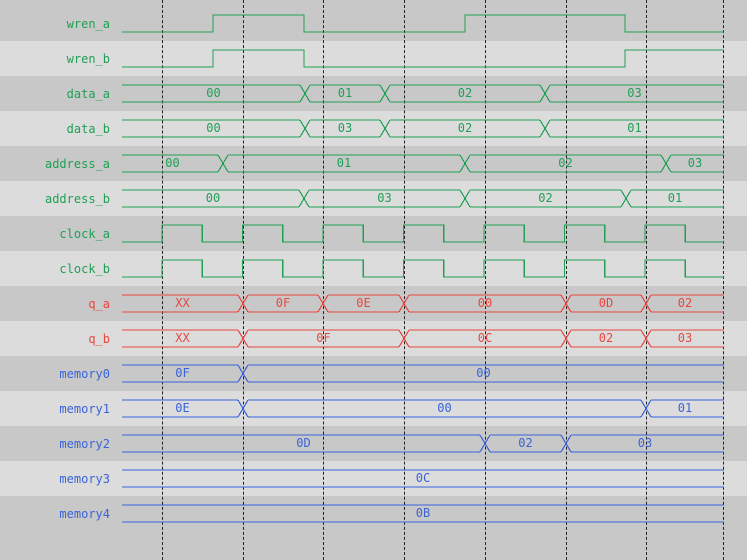  I want to click on signal-label-memory2: memory2, so click(84, 443).